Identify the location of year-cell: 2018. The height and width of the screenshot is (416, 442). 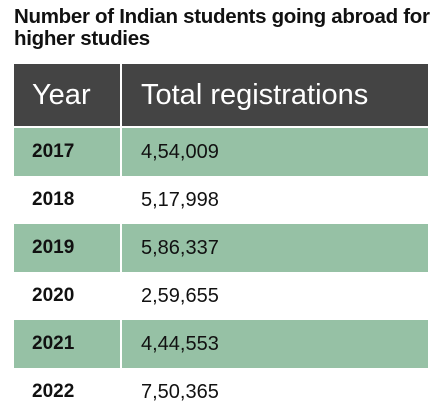
(53, 199).